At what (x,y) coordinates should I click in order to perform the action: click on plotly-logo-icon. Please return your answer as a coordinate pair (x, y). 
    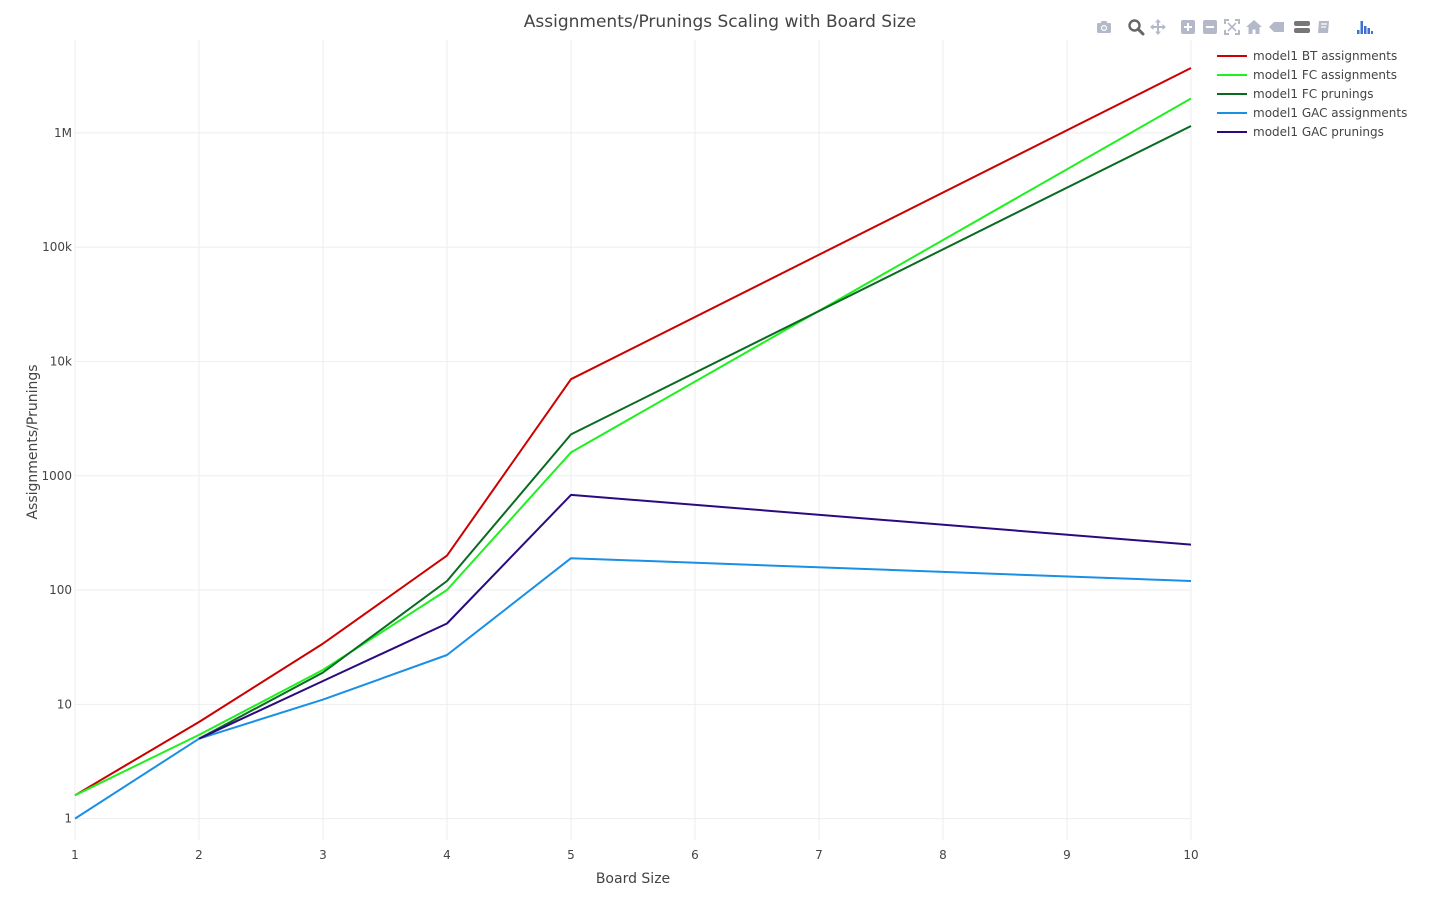
    Looking at the image, I should click on (1365, 27).